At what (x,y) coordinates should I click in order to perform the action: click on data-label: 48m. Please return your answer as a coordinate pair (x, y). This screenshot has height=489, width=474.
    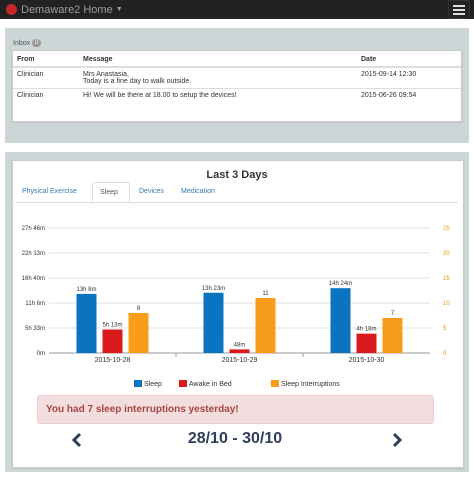
    Looking at the image, I should click on (240, 345).